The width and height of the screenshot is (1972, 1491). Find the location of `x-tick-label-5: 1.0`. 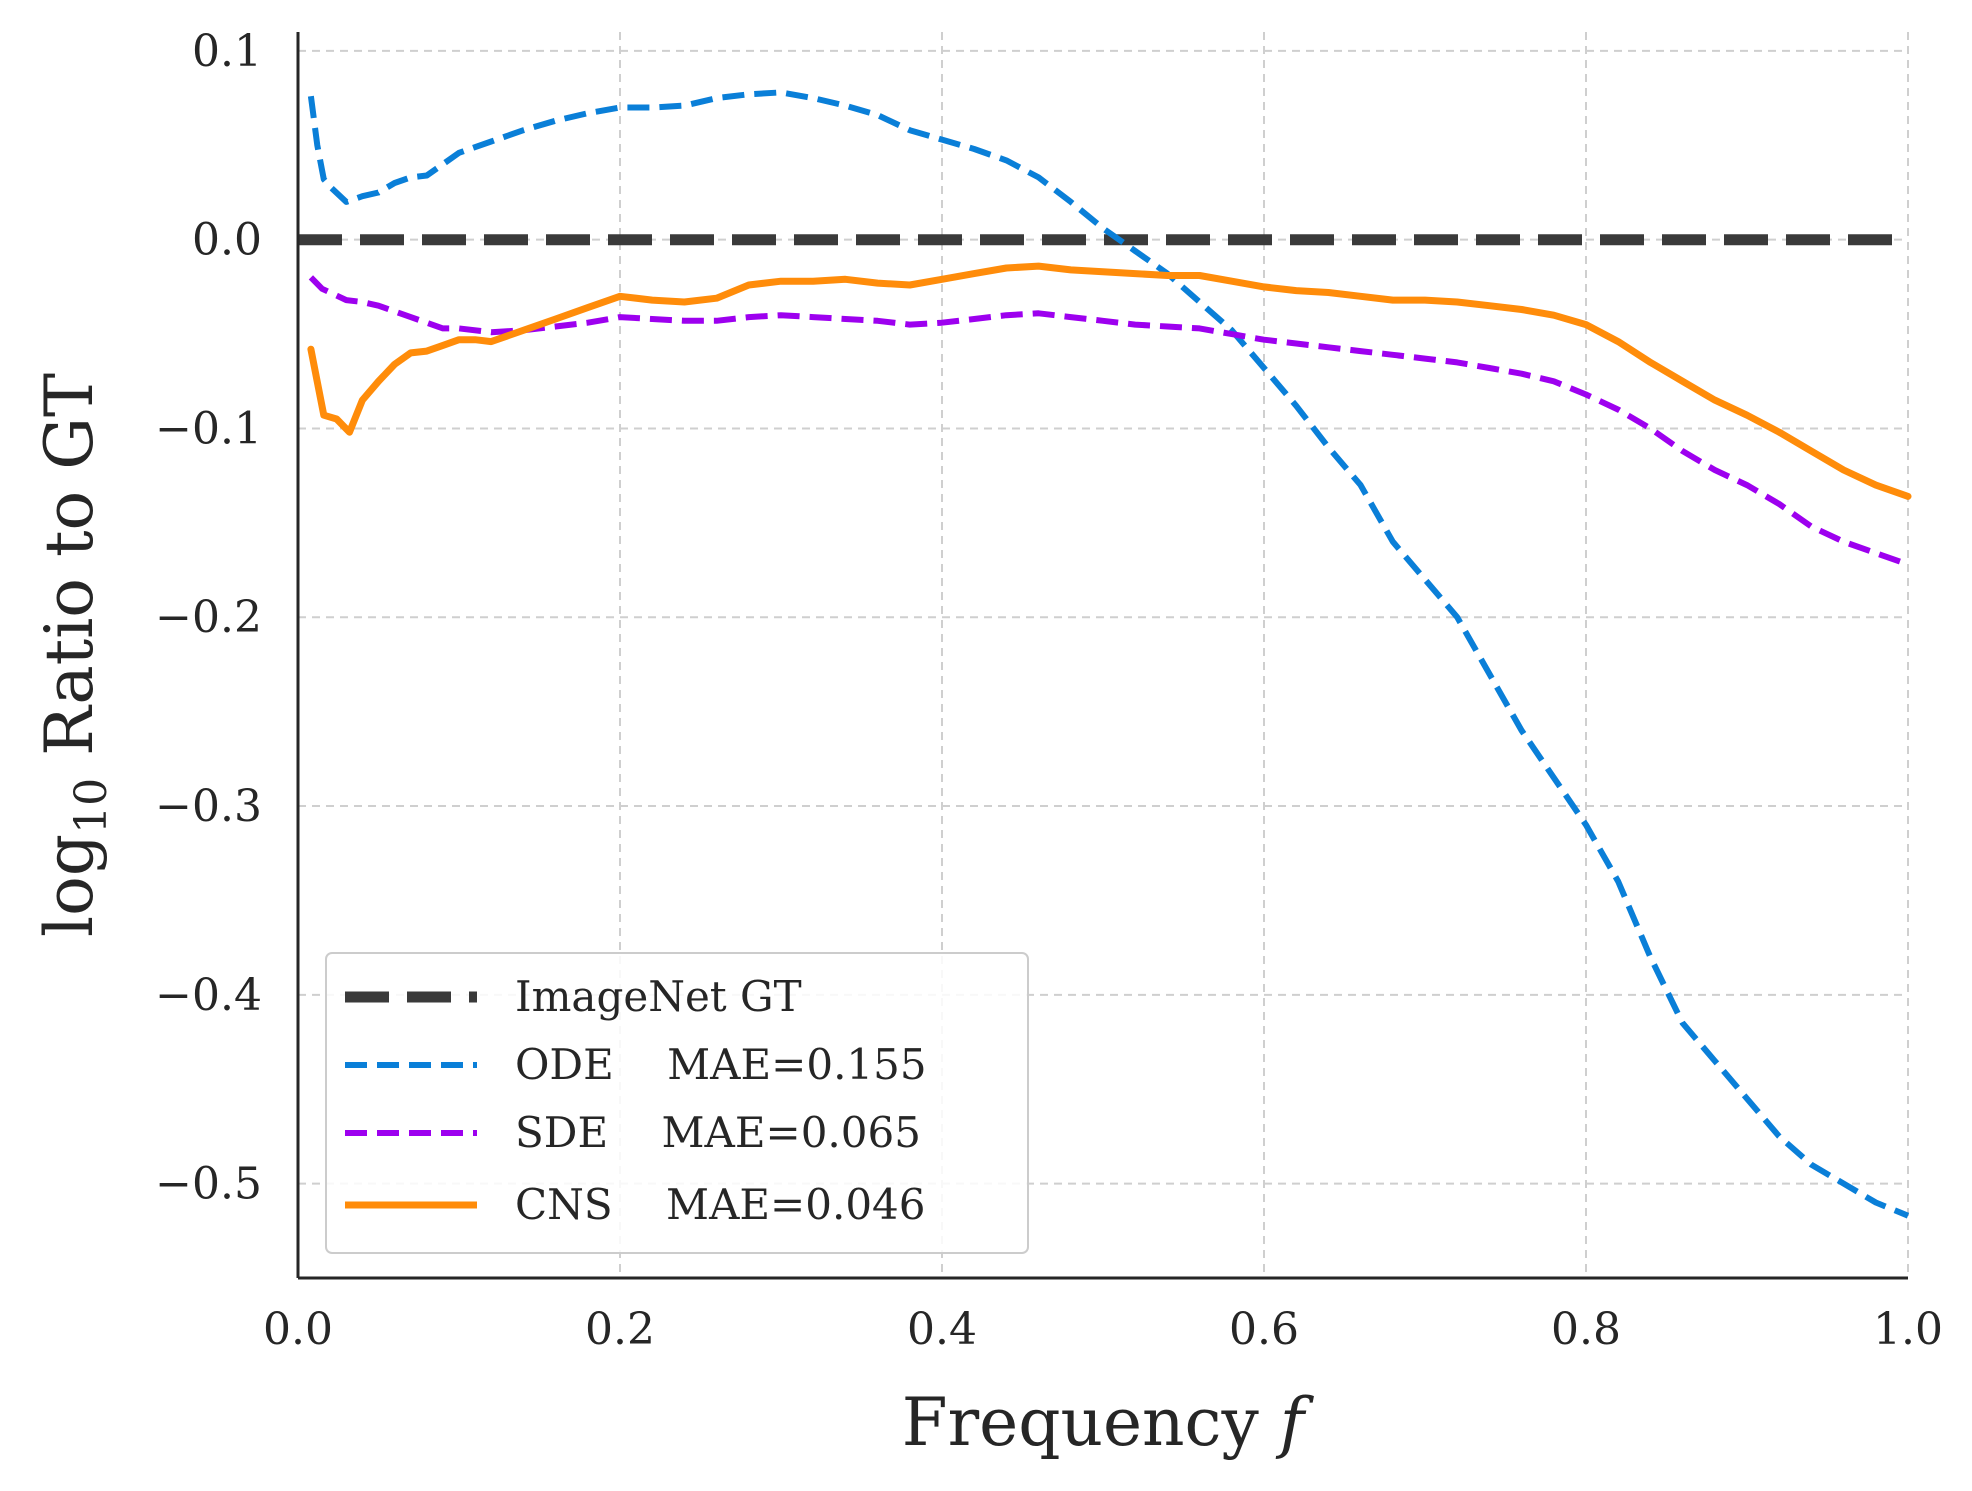

x-tick-label-5: 1.0 is located at coordinates (1908, 1329).